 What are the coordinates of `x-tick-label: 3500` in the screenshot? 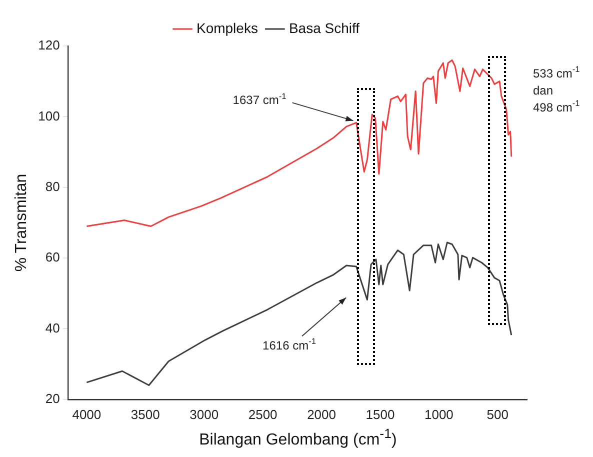 It's located at (145, 414).